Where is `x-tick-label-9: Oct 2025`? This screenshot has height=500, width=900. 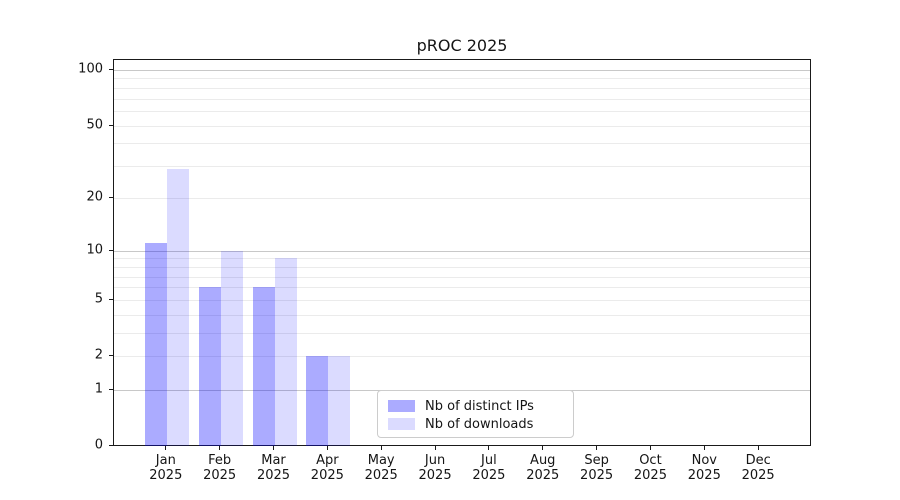
x-tick-label-9: Oct 2025 is located at coordinates (650, 468).